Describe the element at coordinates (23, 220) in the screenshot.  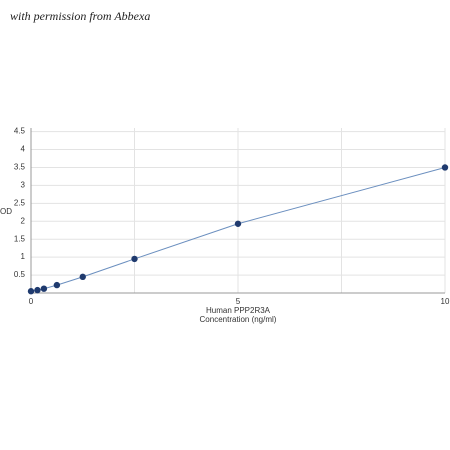
I see `y-tick-label: 2` at that location.